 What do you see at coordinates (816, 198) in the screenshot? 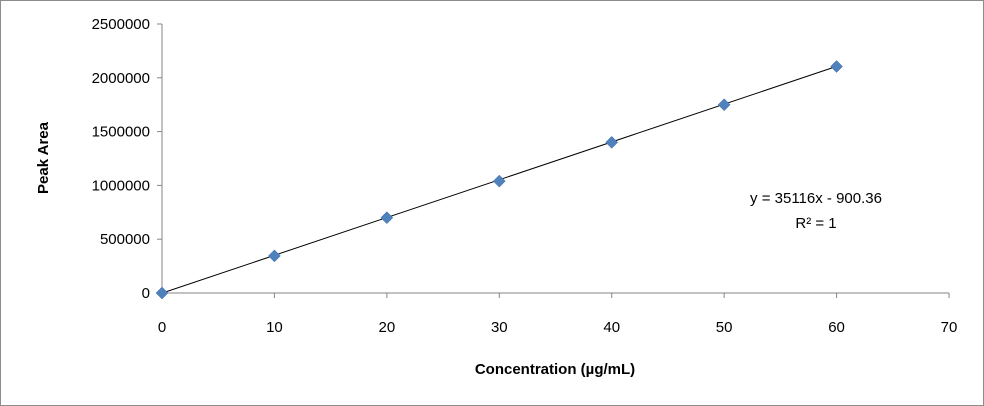
I see `trendline-equation: y = 35116x - 900.36` at bounding box center [816, 198].